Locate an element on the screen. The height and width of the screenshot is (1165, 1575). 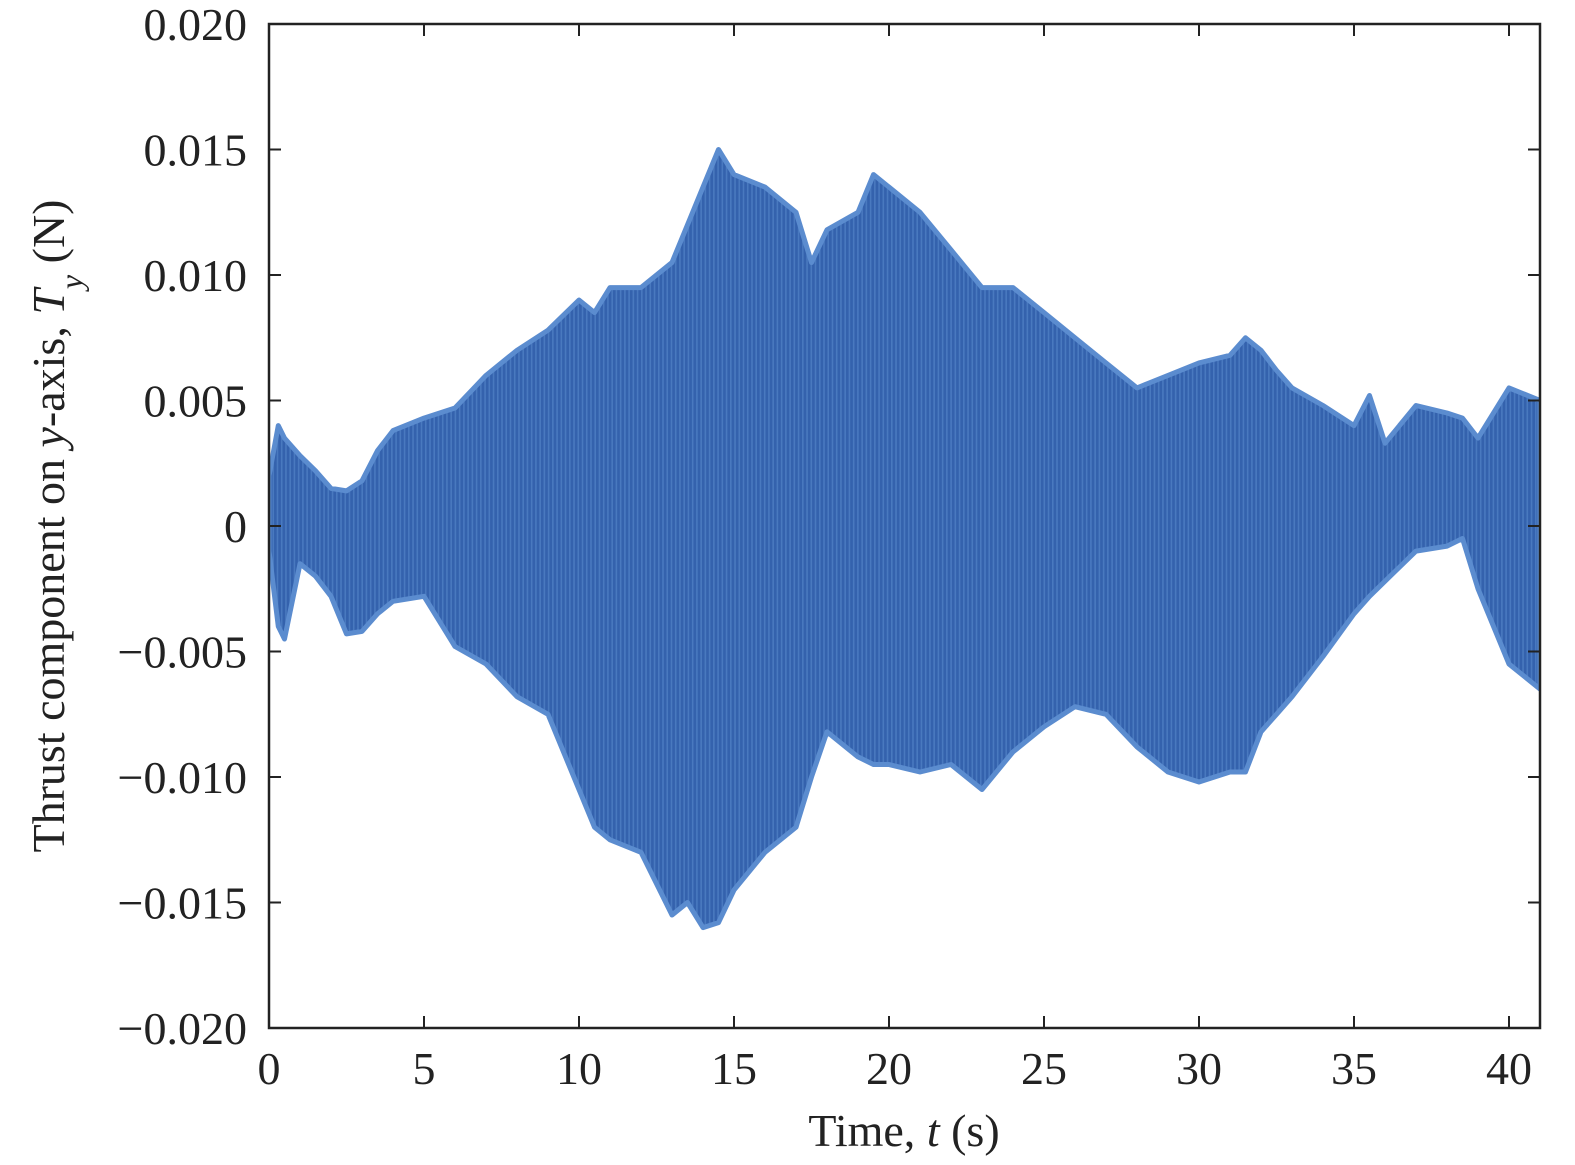
y-tick-label: −0.015 is located at coordinates (182, 903).